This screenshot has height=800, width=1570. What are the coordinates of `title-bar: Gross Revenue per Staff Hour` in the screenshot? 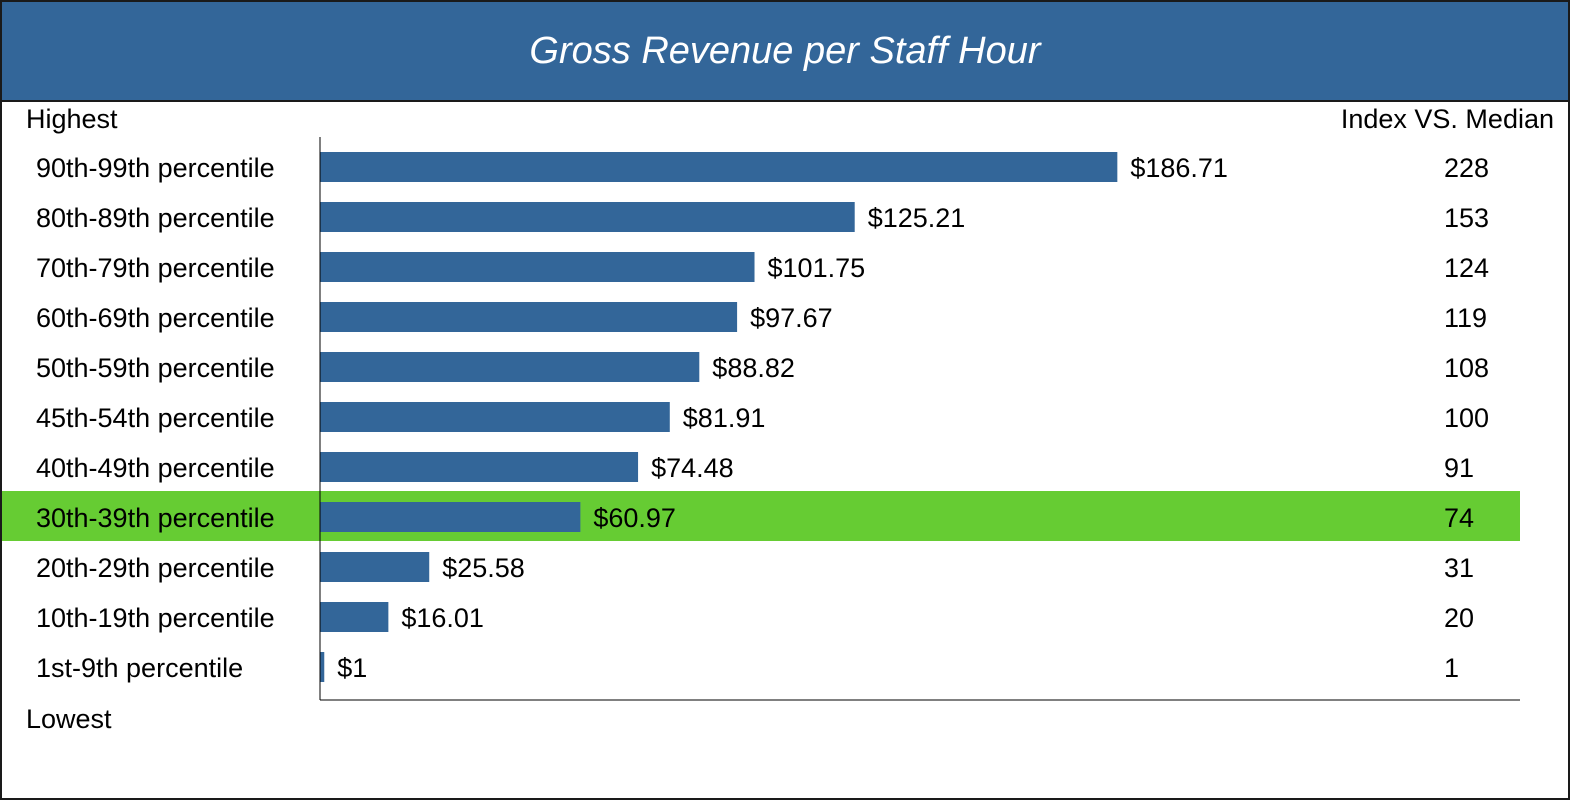 It's located at (785, 52).